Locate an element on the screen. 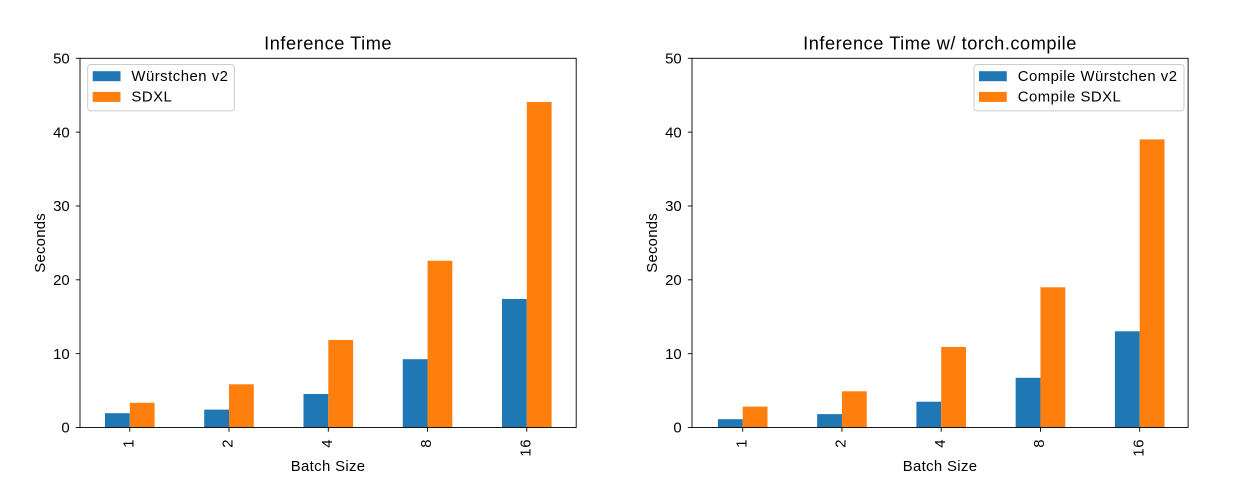 This screenshot has width=1238, height=480. svg-text: Inference Time is located at coordinates (328, 43).